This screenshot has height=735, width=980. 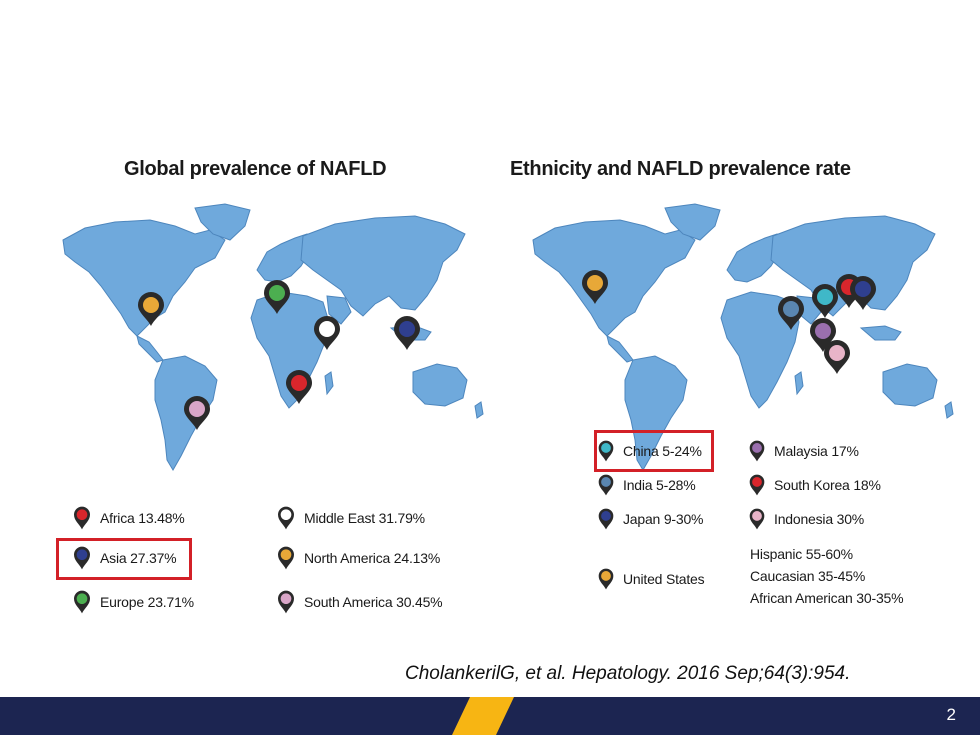 What do you see at coordinates (659, 485) in the screenshot?
I see `legend-label: India 5-28%` at bounding box center [659, 485].